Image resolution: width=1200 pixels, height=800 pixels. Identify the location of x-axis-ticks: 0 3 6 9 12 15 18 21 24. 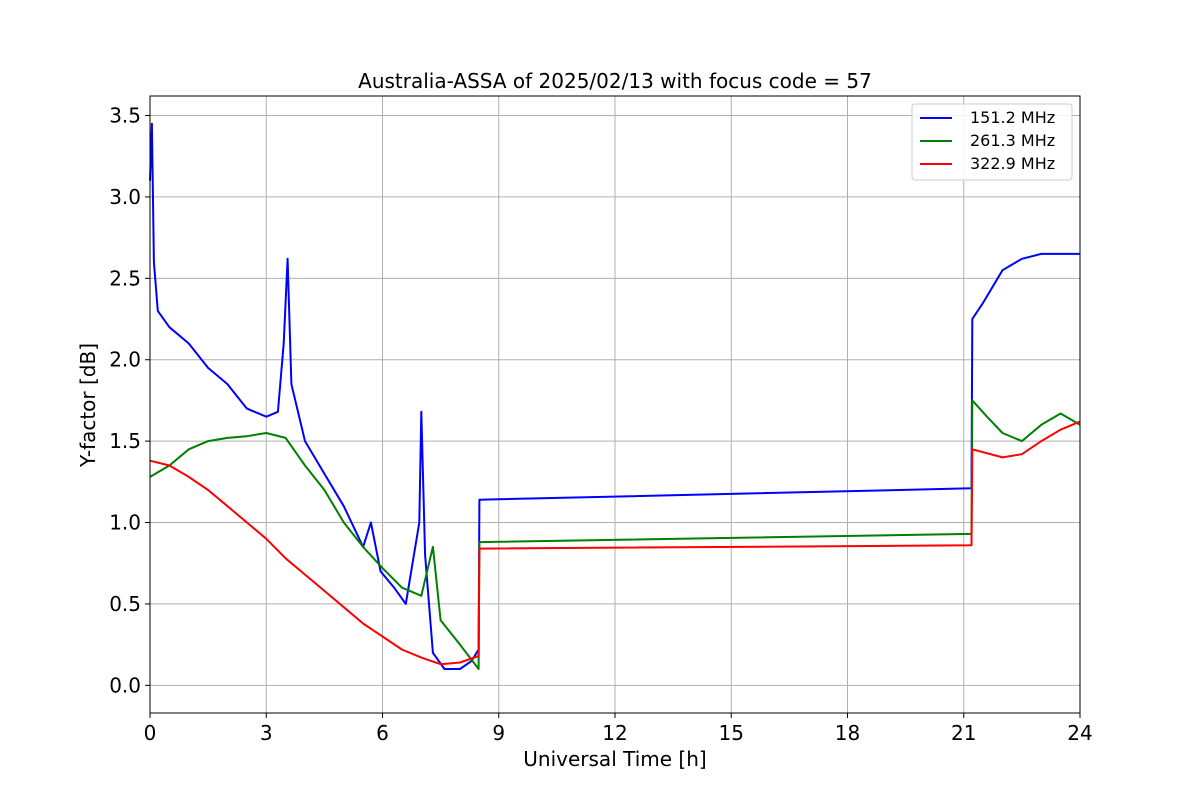
(618, 729).